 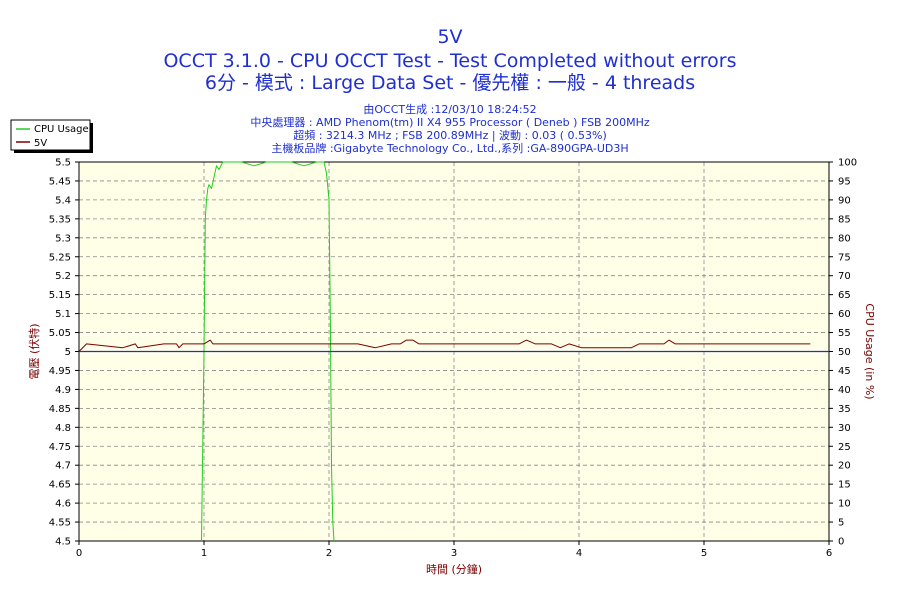 I want to click on series-line-cpu-usage, so click(x=268, y=351).